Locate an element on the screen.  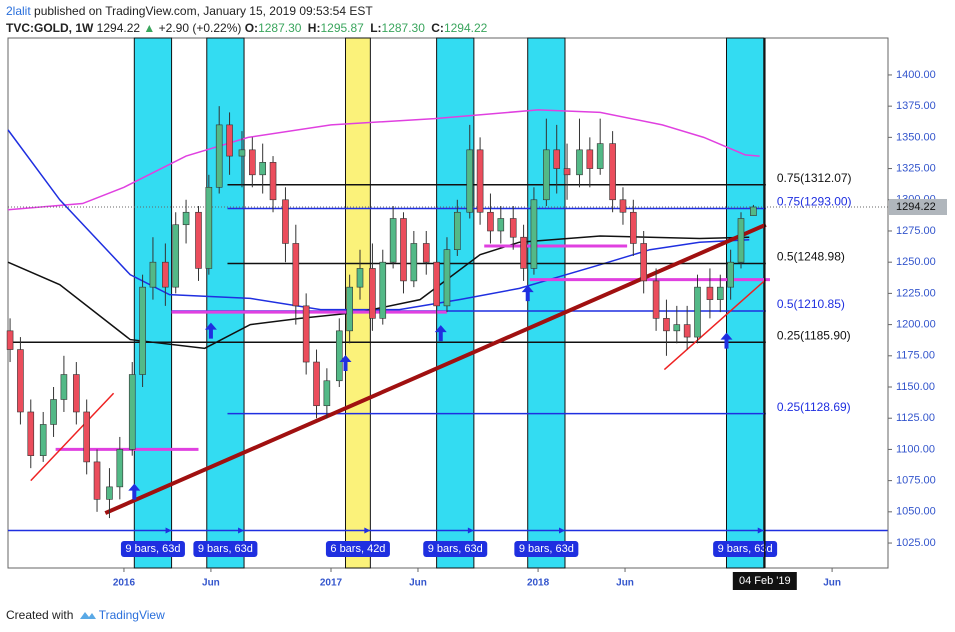
y-tick-label: 1075.00 is located at coordinates (916, 481).